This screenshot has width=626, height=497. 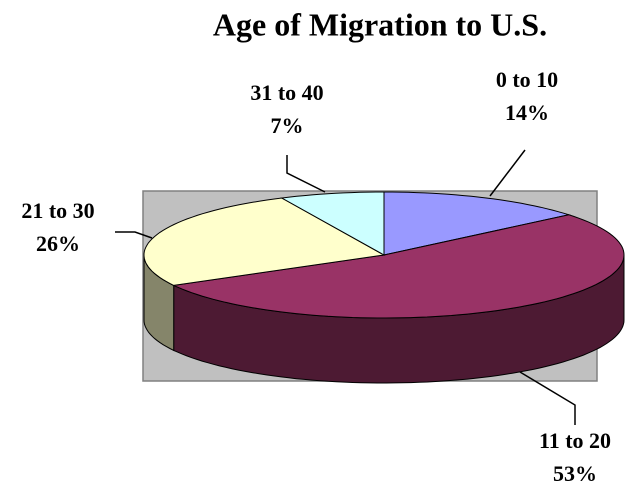 I want to click on slice-value-label: 26%, so click(x=58, y=243).